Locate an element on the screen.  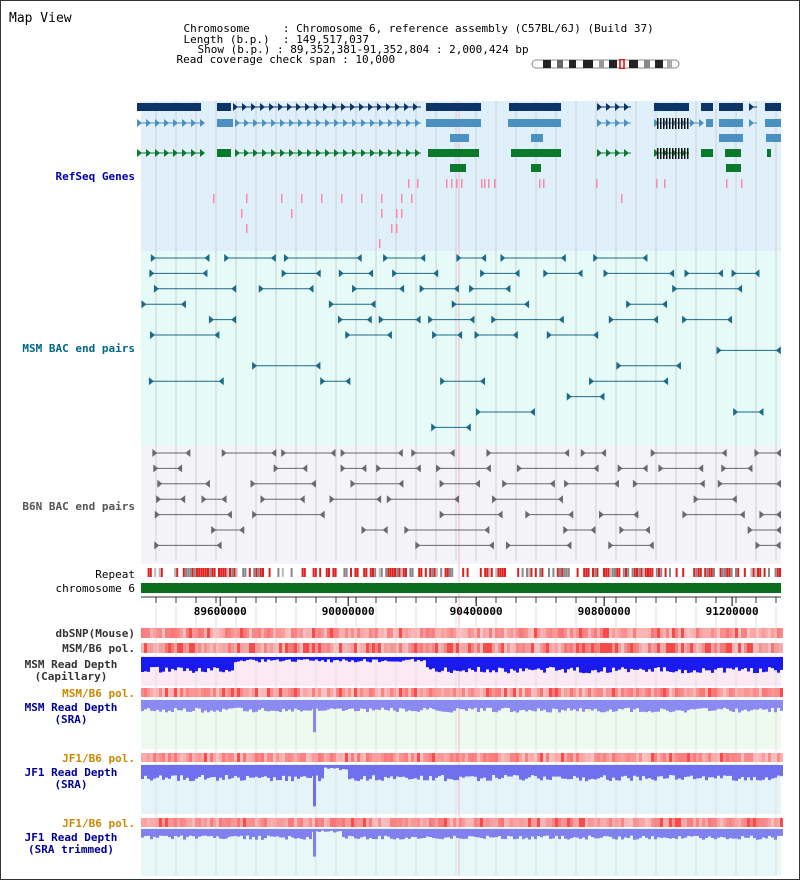
read-depth-spike is located at coordinates (314, 843).